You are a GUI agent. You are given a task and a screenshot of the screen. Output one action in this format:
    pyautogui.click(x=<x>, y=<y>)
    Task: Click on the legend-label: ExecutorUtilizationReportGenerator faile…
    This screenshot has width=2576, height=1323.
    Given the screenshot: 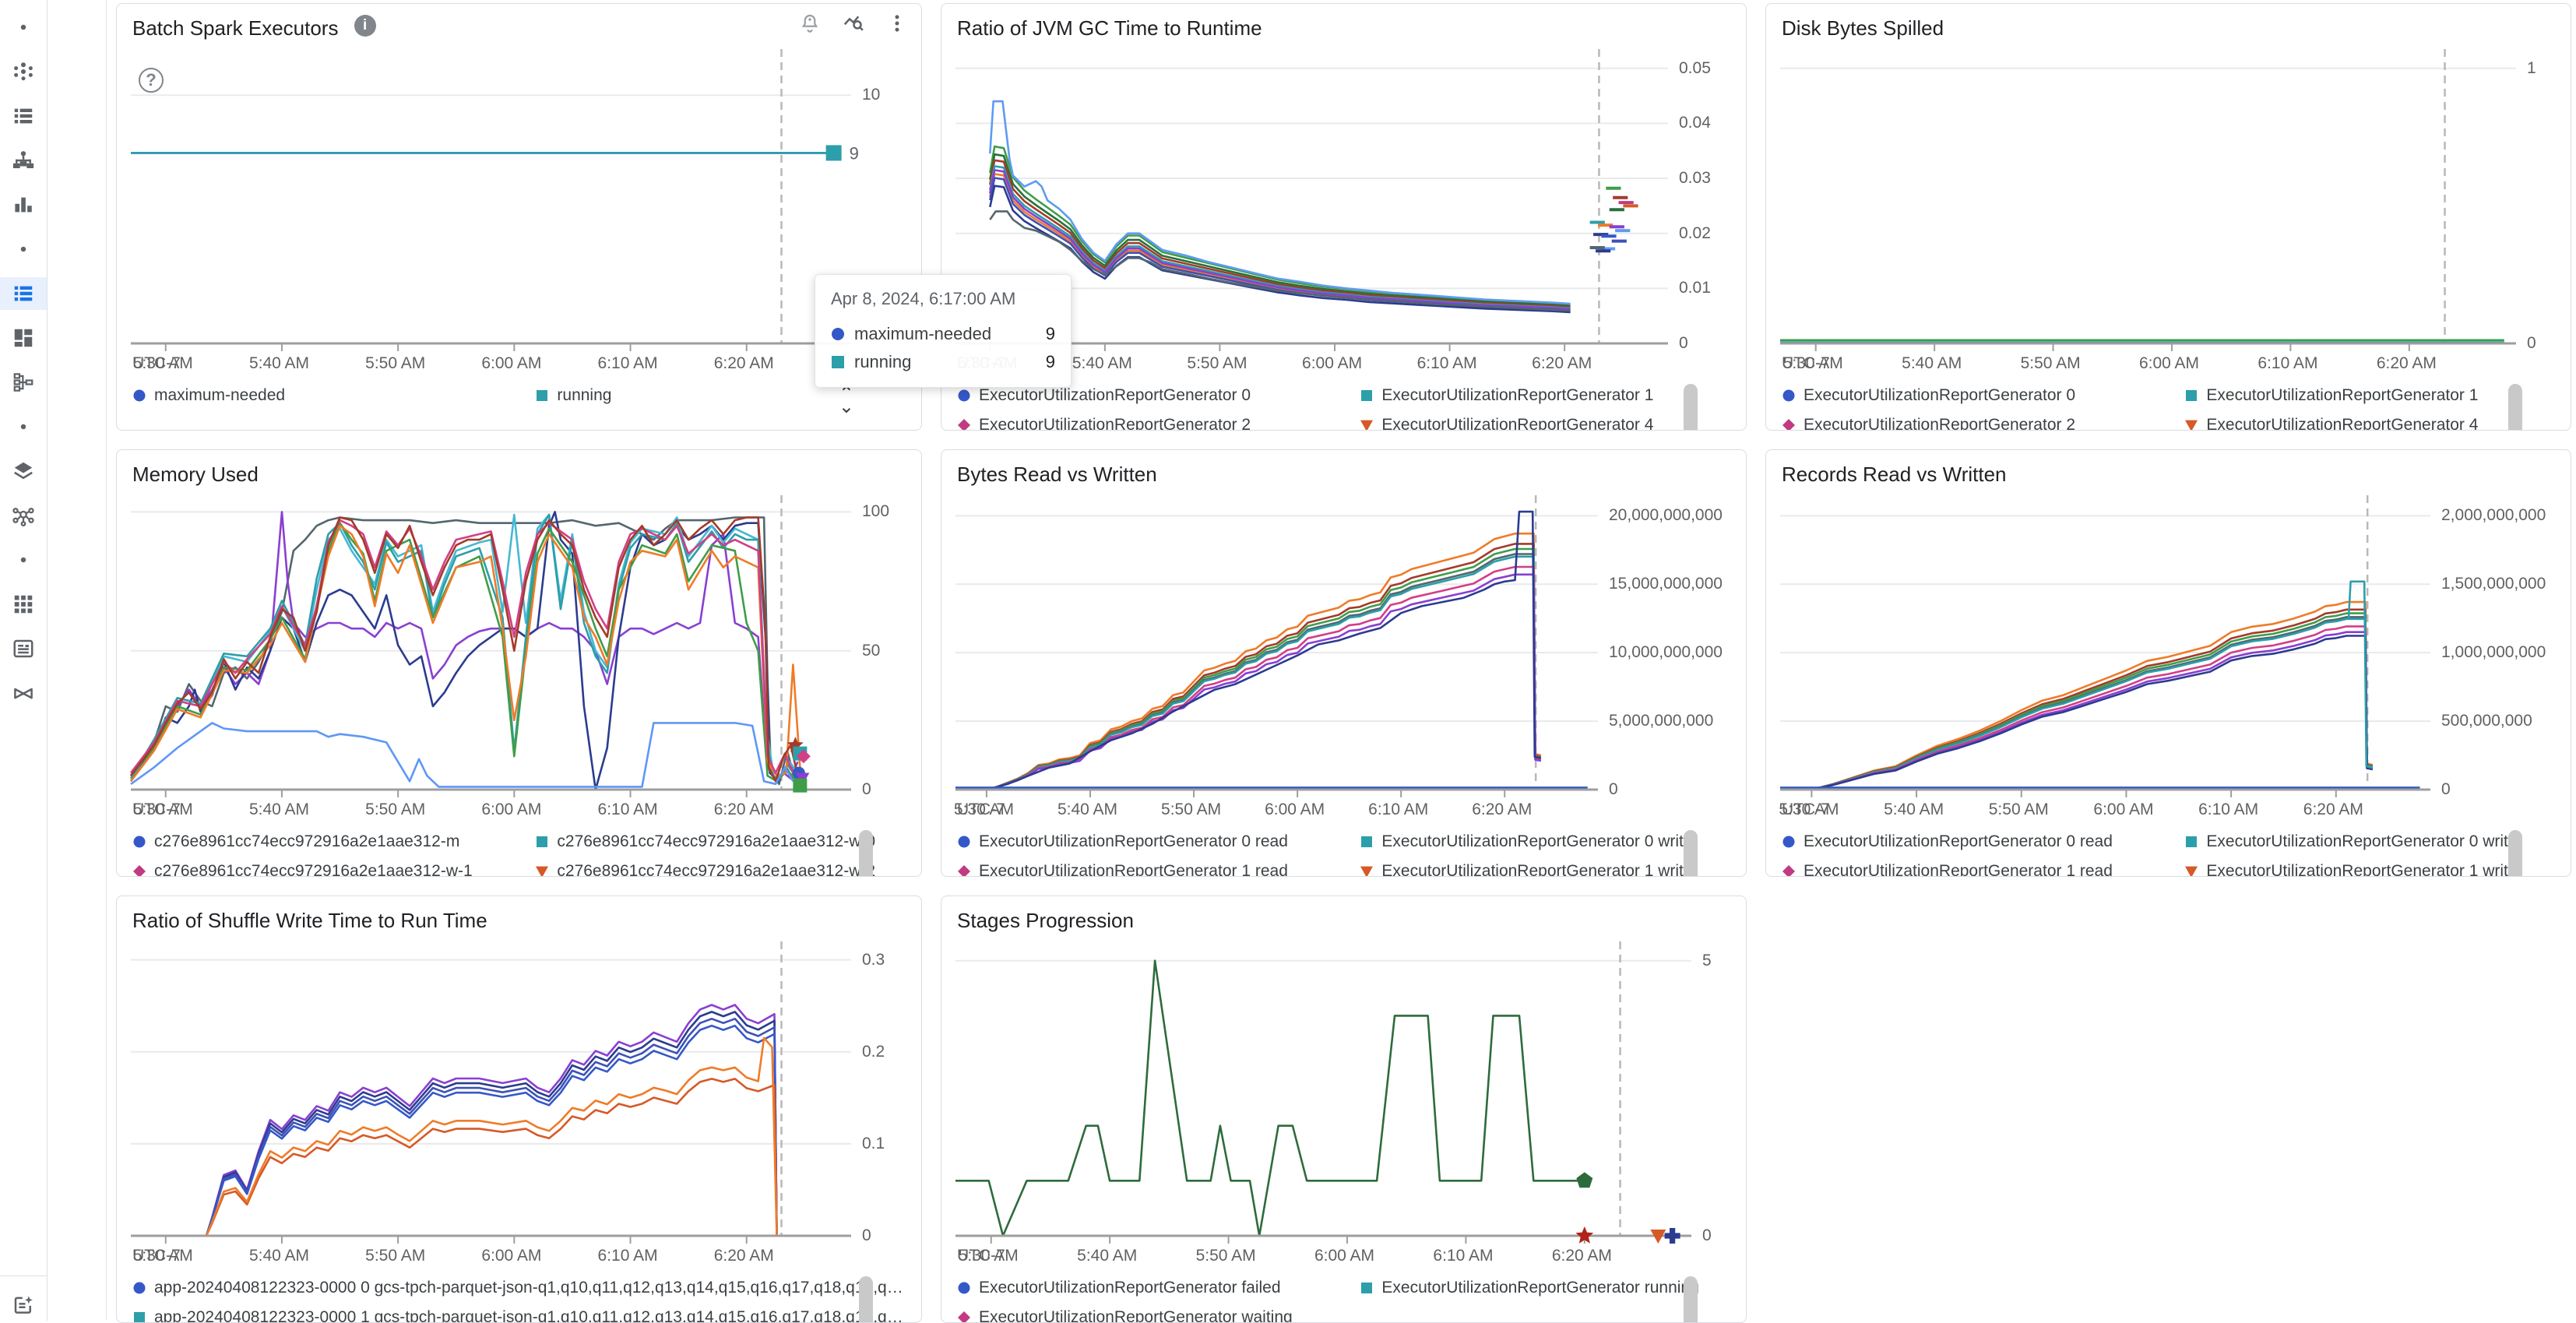 What is the action you would take?
    pyautogui.click(x=1130, y=1288)
    